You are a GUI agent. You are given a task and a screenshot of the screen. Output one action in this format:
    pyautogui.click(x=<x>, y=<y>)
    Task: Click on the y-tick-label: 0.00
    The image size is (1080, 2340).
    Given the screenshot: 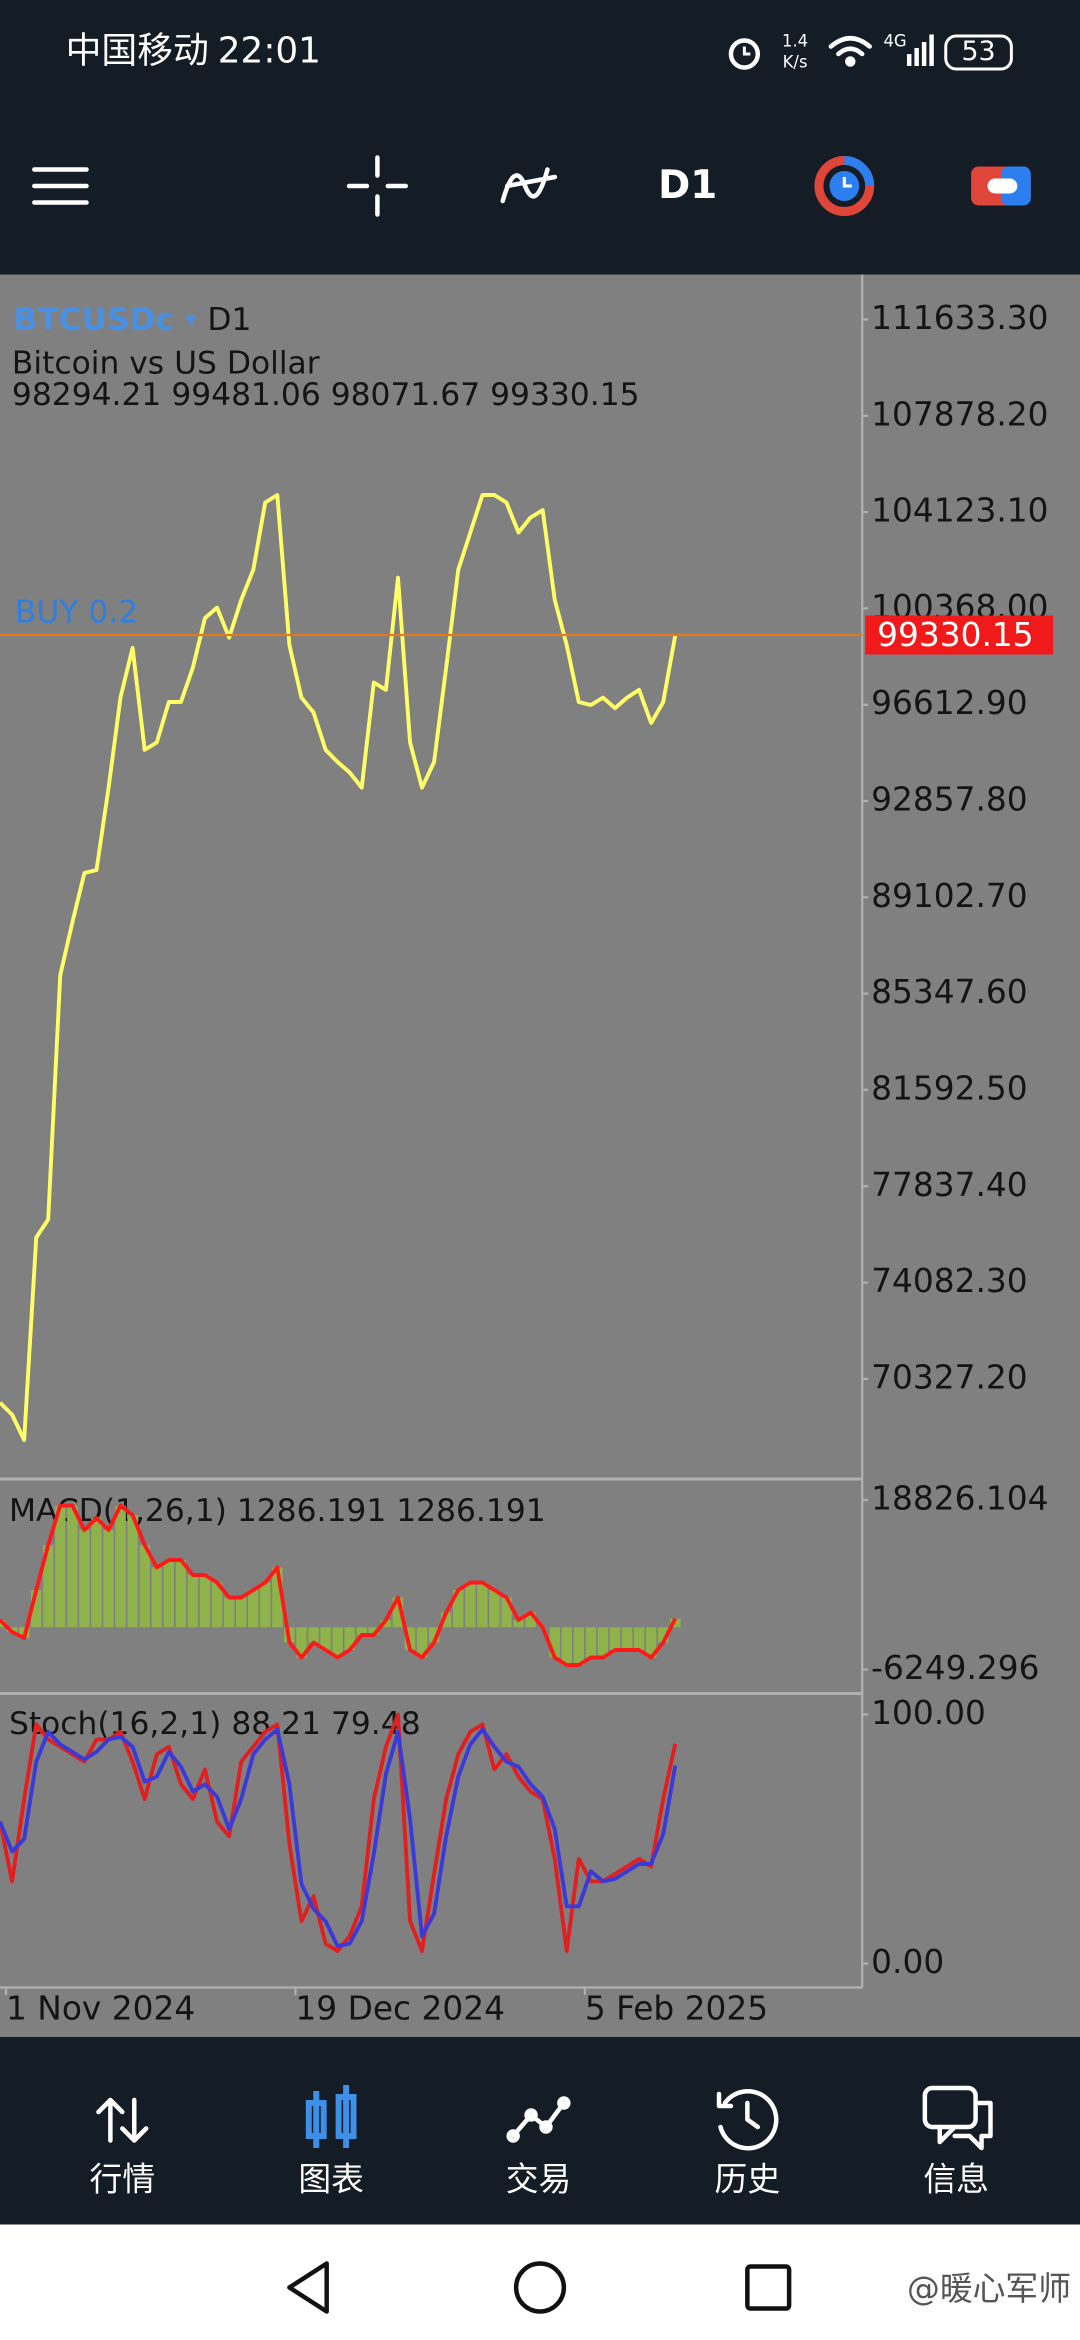 What is the action you would take?
    pyautogui.click(x=907, y=1961)
    